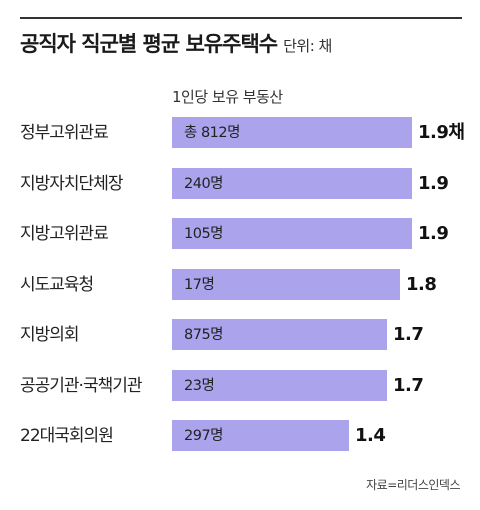 The image size is (480, 510). Describe the element at coordinates (204, 435) in the screenshot. I see `bar-count-label: 297명` at that location.